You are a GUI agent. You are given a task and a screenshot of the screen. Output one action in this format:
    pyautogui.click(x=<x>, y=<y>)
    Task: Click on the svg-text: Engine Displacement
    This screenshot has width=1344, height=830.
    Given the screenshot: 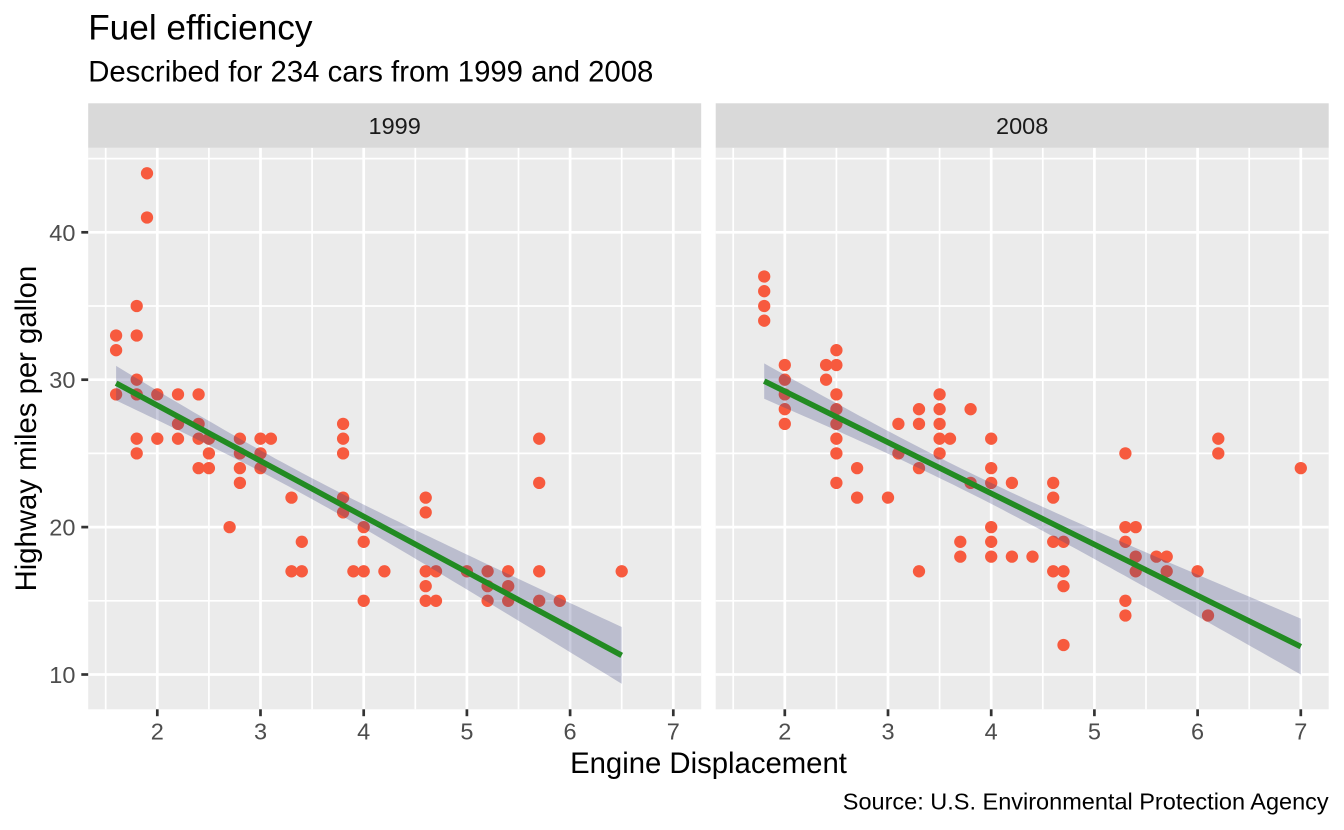 What is the action you would take?
    pyautogui.click(x=708, y=763)
    